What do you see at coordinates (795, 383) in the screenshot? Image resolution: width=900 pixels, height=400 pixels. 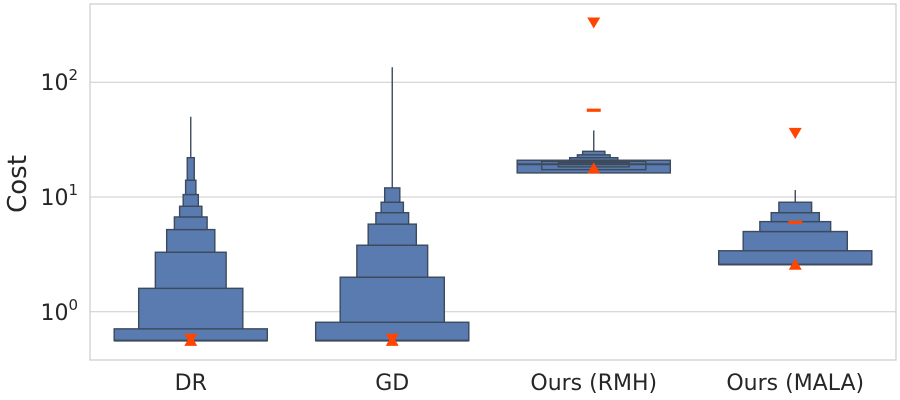 I see `x-category-label: Ours (MALA)` at bounding box center [795, 383].